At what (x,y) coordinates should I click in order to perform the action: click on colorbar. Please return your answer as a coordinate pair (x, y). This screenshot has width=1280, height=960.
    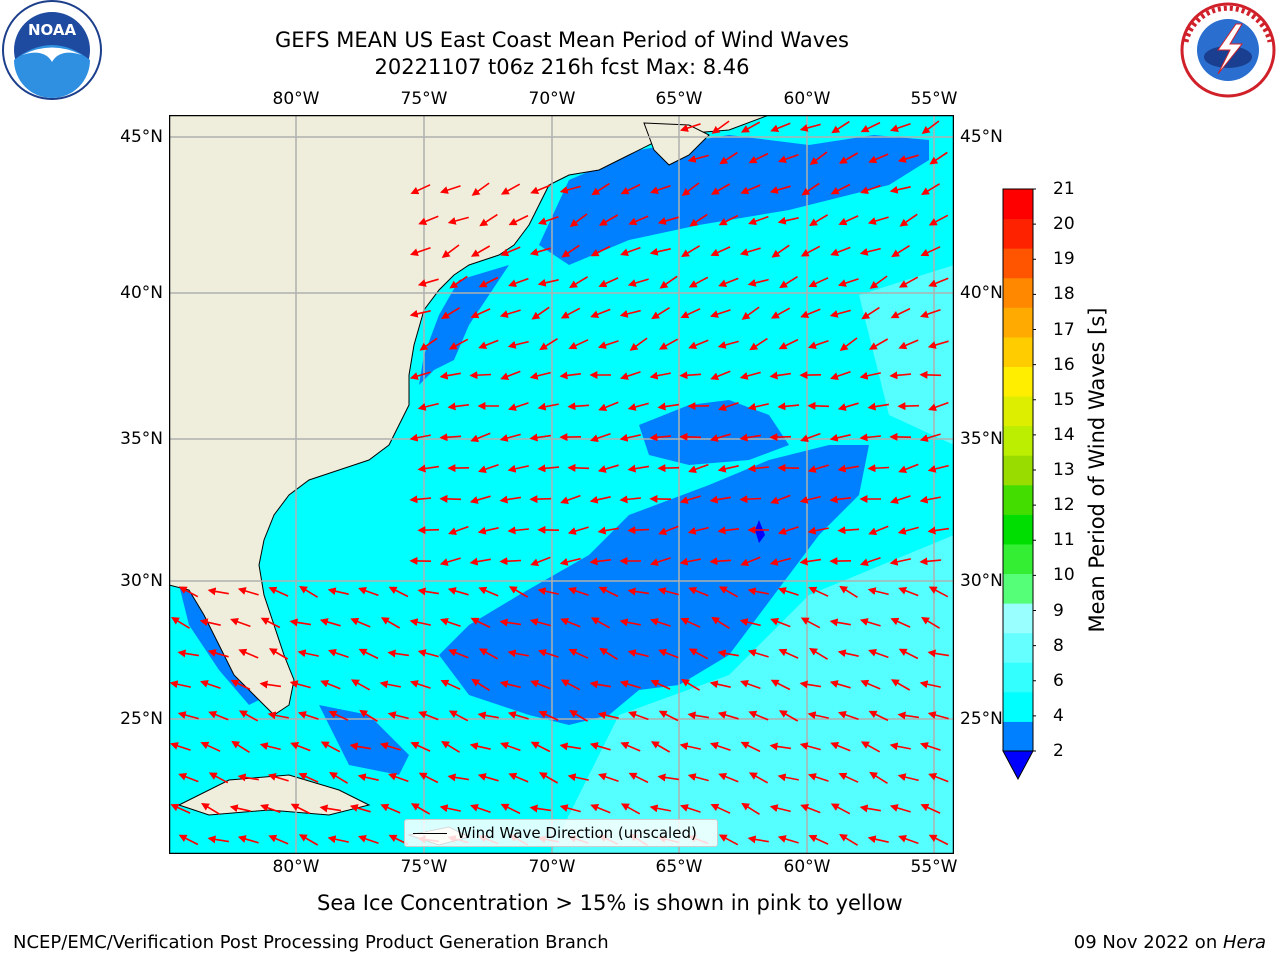
    Looking at the image, I should click on (1019, 484).